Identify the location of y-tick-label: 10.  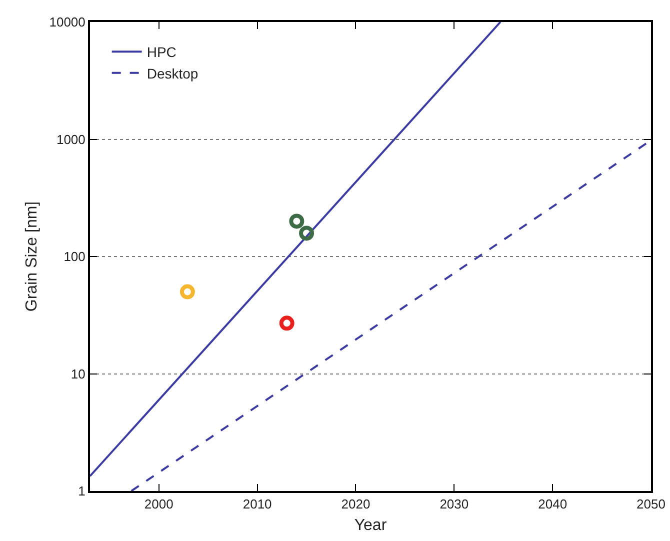
(78, 374).